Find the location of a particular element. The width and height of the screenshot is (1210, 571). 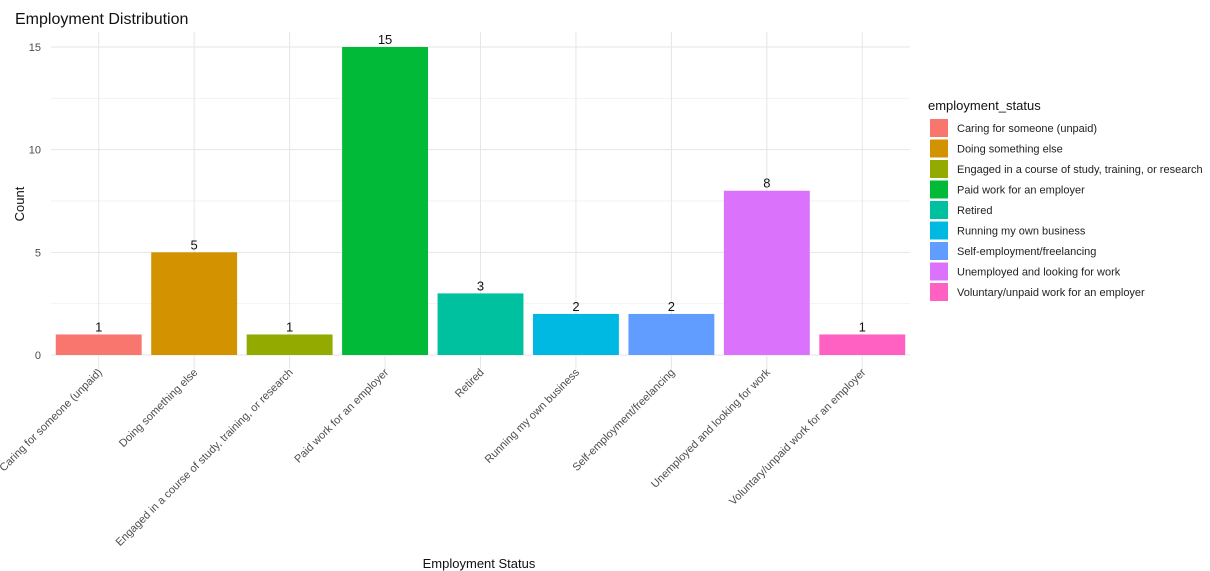

y-tick-label: 10 is located at coordinates (35, 151).